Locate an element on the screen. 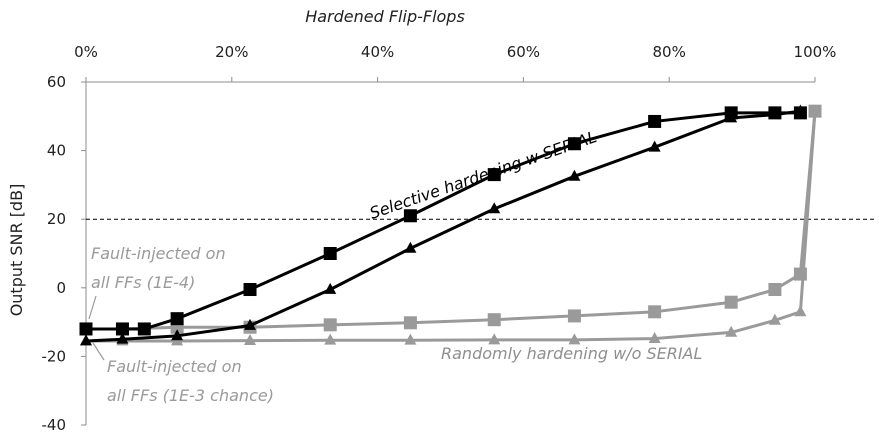 This screenshot has width=879, height=434. annotation-fault-1e4-leader is located at coordinates (92, 307).